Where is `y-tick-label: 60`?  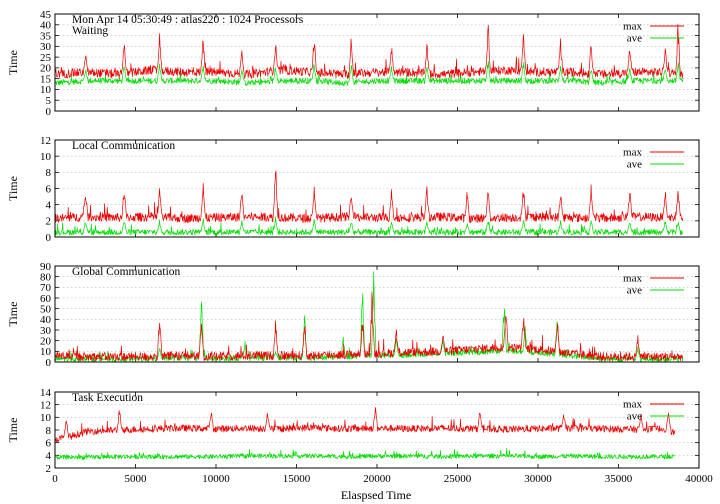
y-tick-label: 60 is located at coordinates (46, 299).